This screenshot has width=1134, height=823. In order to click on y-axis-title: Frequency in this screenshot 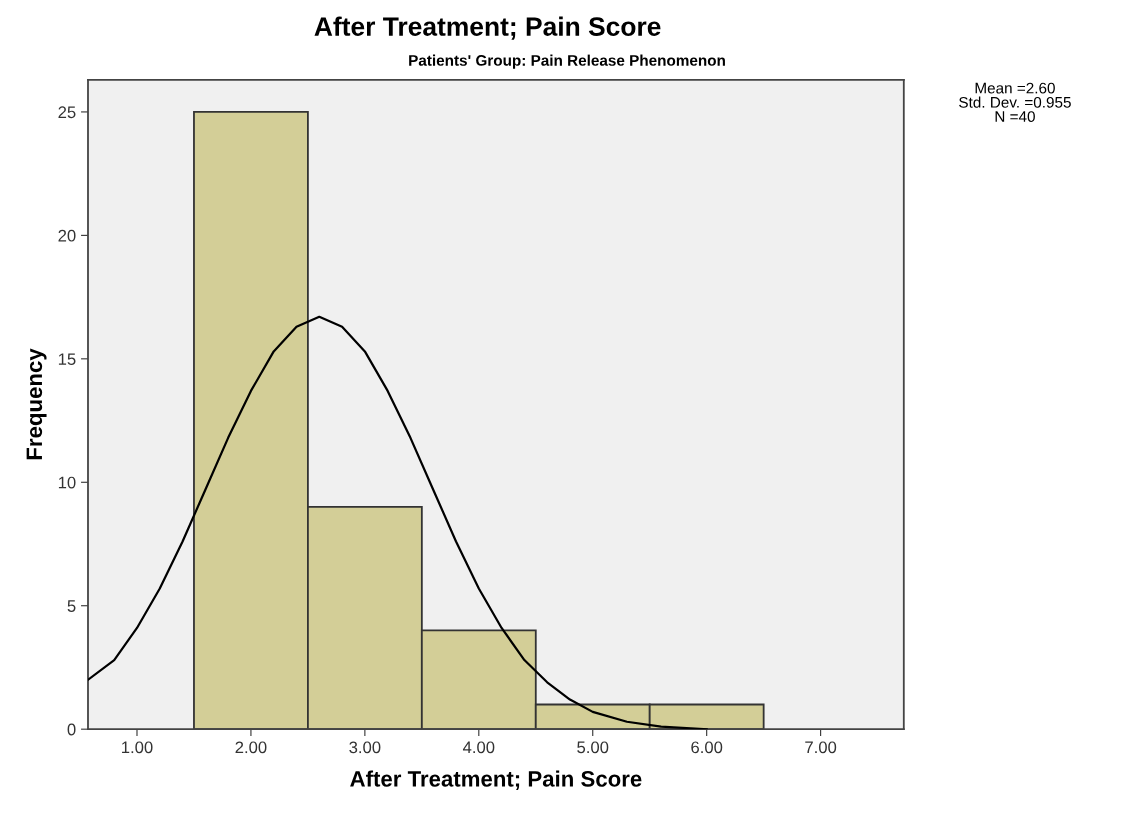, I will do `click(36, 404)`.